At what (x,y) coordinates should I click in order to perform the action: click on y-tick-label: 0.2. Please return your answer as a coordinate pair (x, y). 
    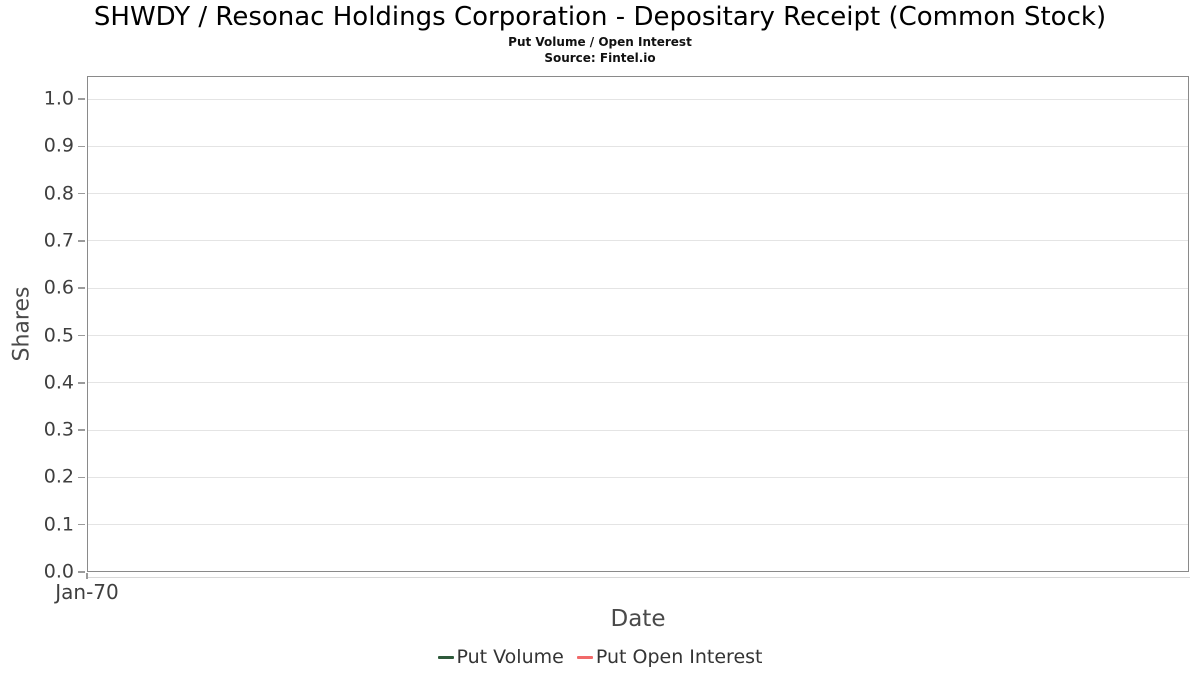
    Looking at the image, I should click on (58, 476).